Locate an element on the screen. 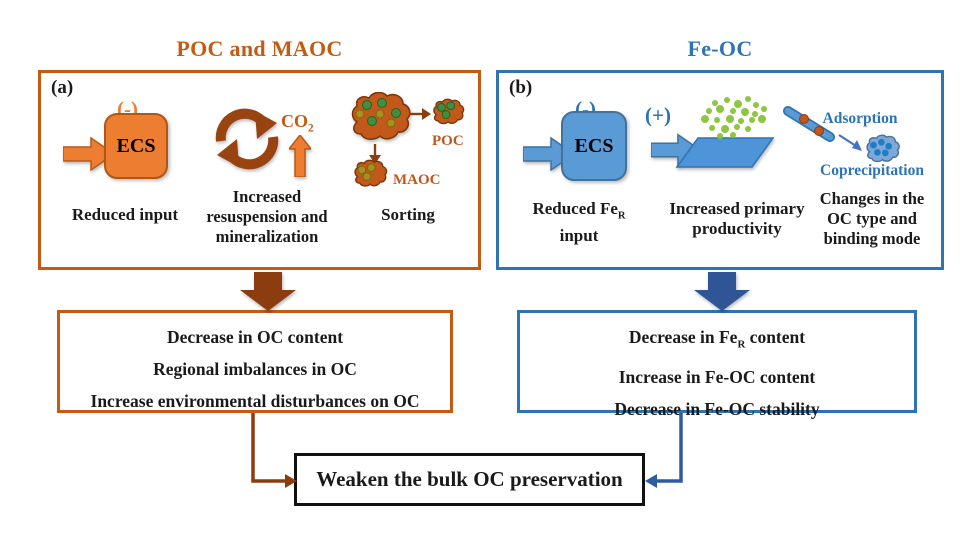 The width and height of the screenshot is (975, 548). thick-down-arrow-a is located at coordinates (268, 291).